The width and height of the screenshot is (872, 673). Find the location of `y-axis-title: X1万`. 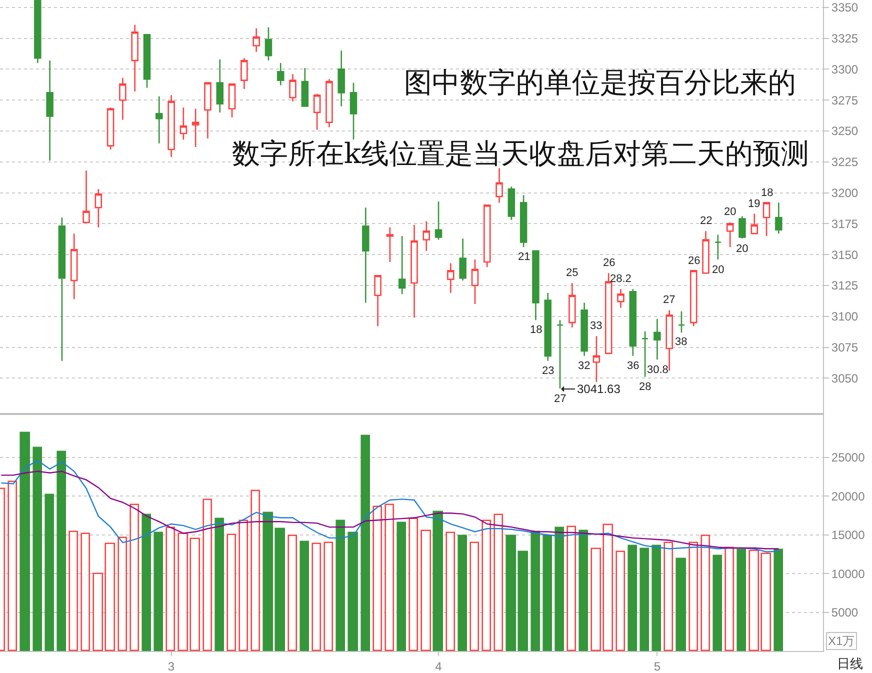

y-axis-title: X1万 is located at coordinates (841, 641).